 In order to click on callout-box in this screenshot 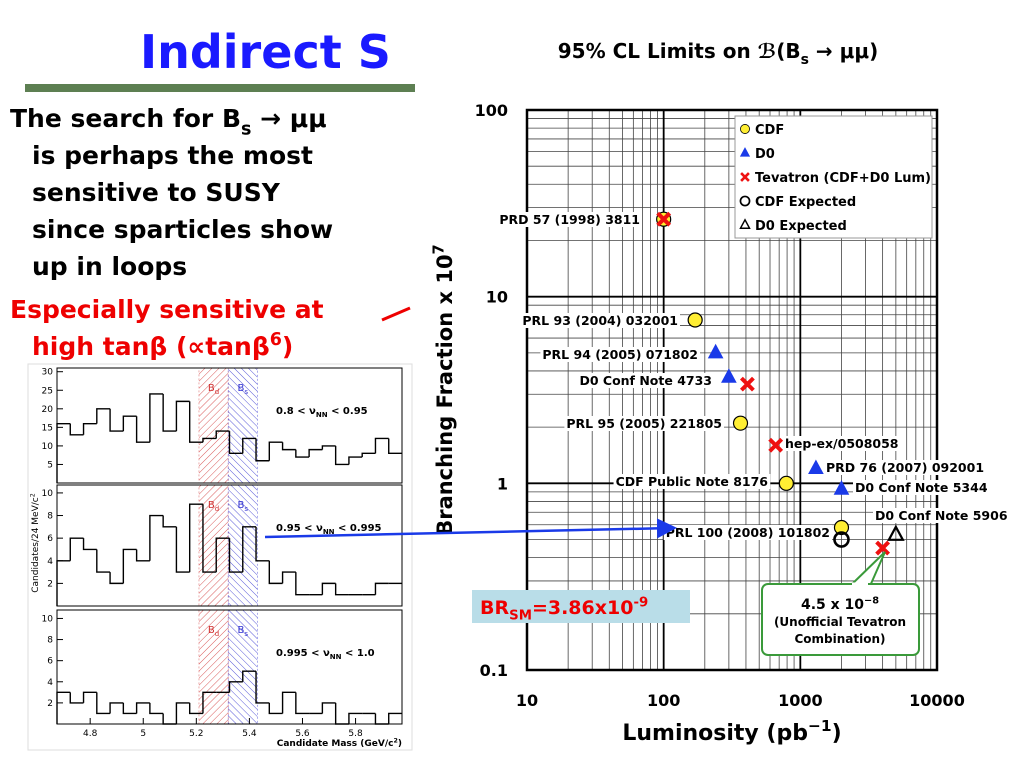, I will do `click(840, 619)`.